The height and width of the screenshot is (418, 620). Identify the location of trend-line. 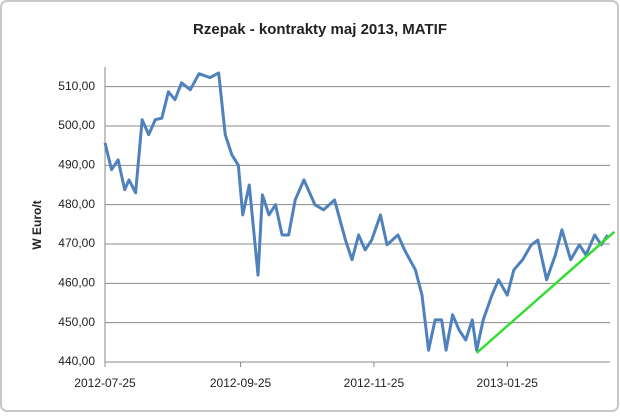
(545, 292).